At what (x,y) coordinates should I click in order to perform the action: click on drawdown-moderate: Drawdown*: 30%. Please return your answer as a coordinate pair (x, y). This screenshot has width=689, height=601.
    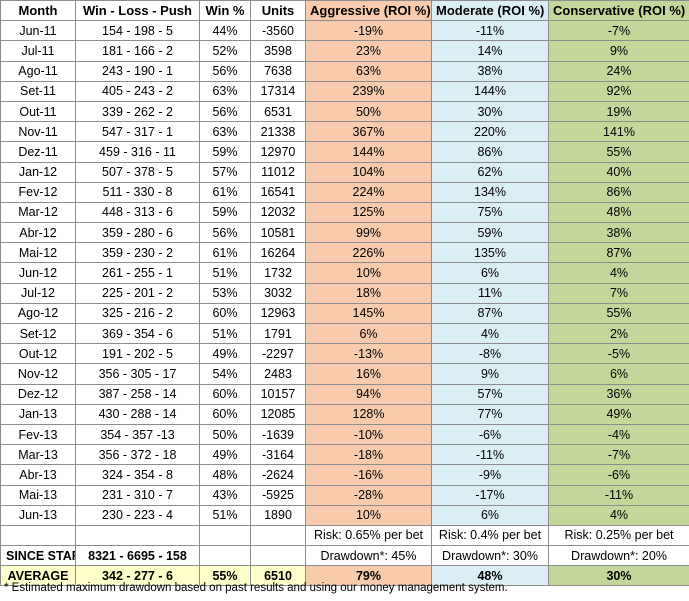
    Looking at the image, I should click on (490, 556).